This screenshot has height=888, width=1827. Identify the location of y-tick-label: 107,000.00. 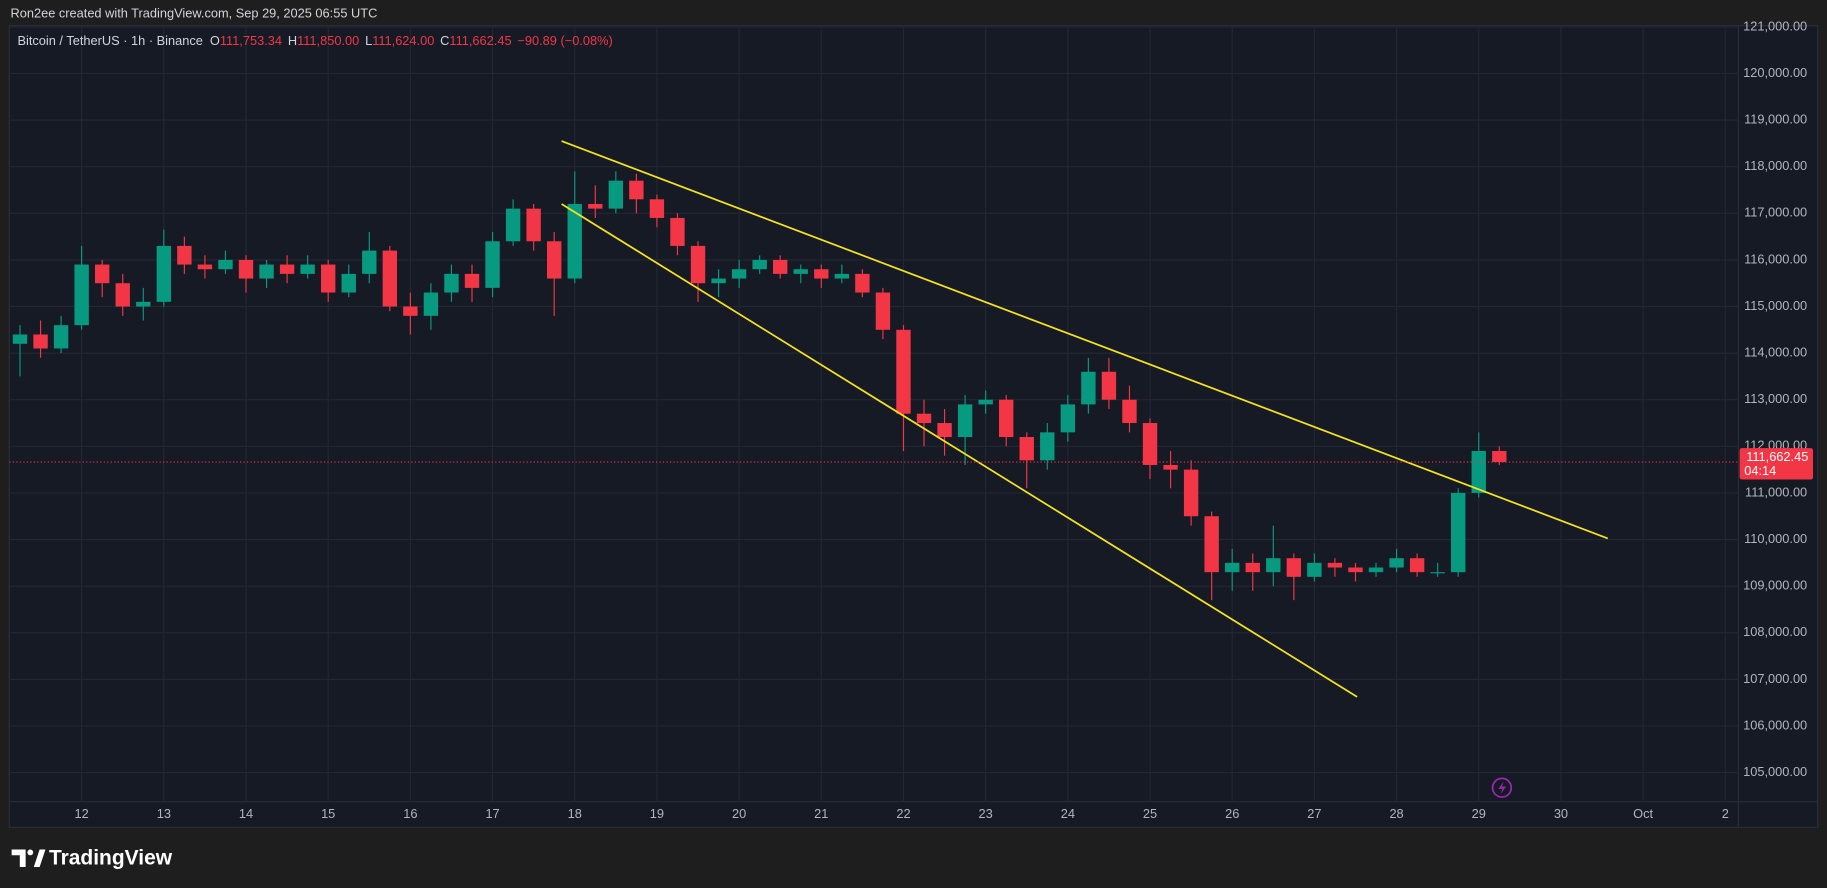
(1775, 678).